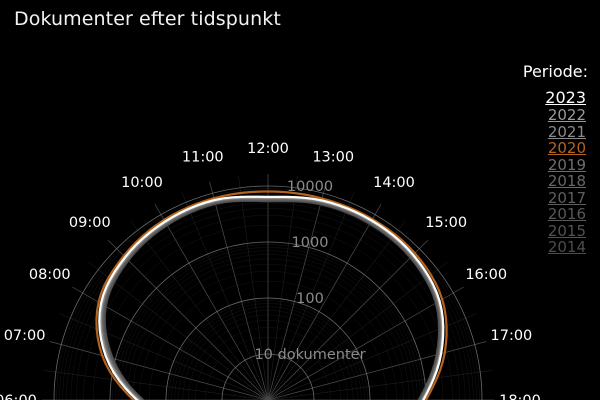 The image size is (600, 400). I want to click on hour-label-1300: 13:00, so click(333, 158).